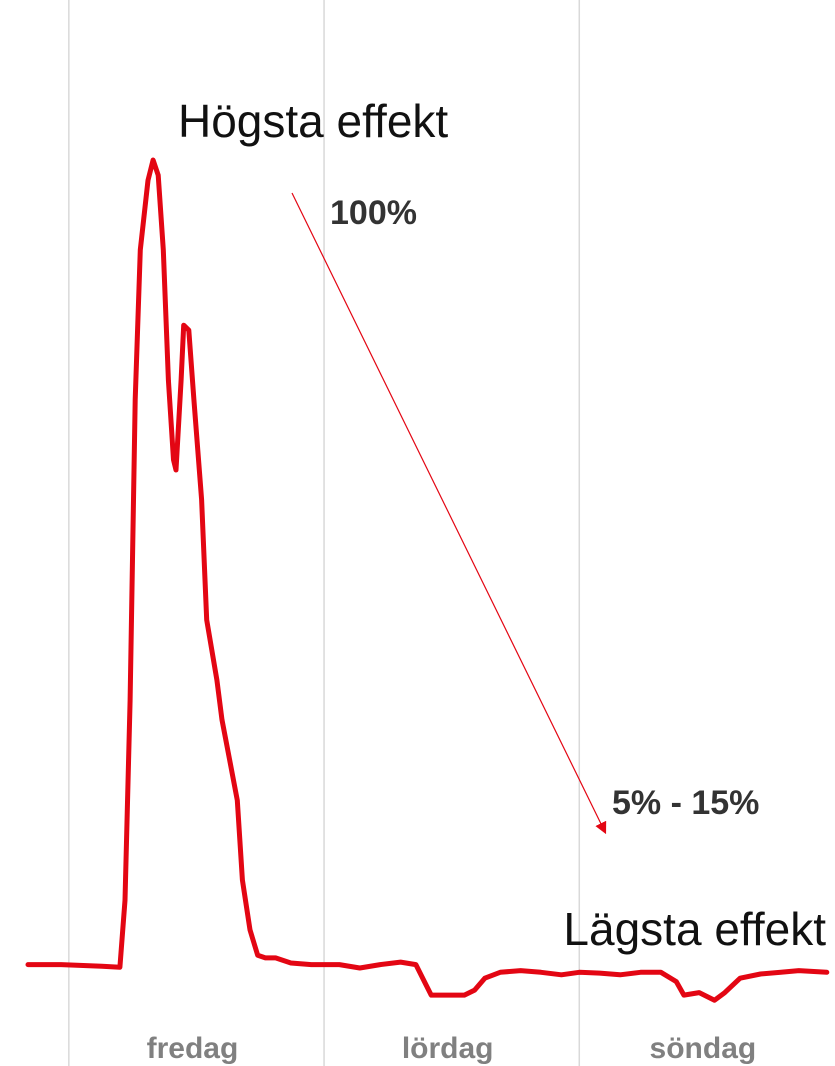 Image resolution: width=835 pixels, height=1066 pixels. What do you see at coordinates (703, 1048) in the screenshot?
I see `x-tick-label: söndag` at bounding box center [703, 1048].